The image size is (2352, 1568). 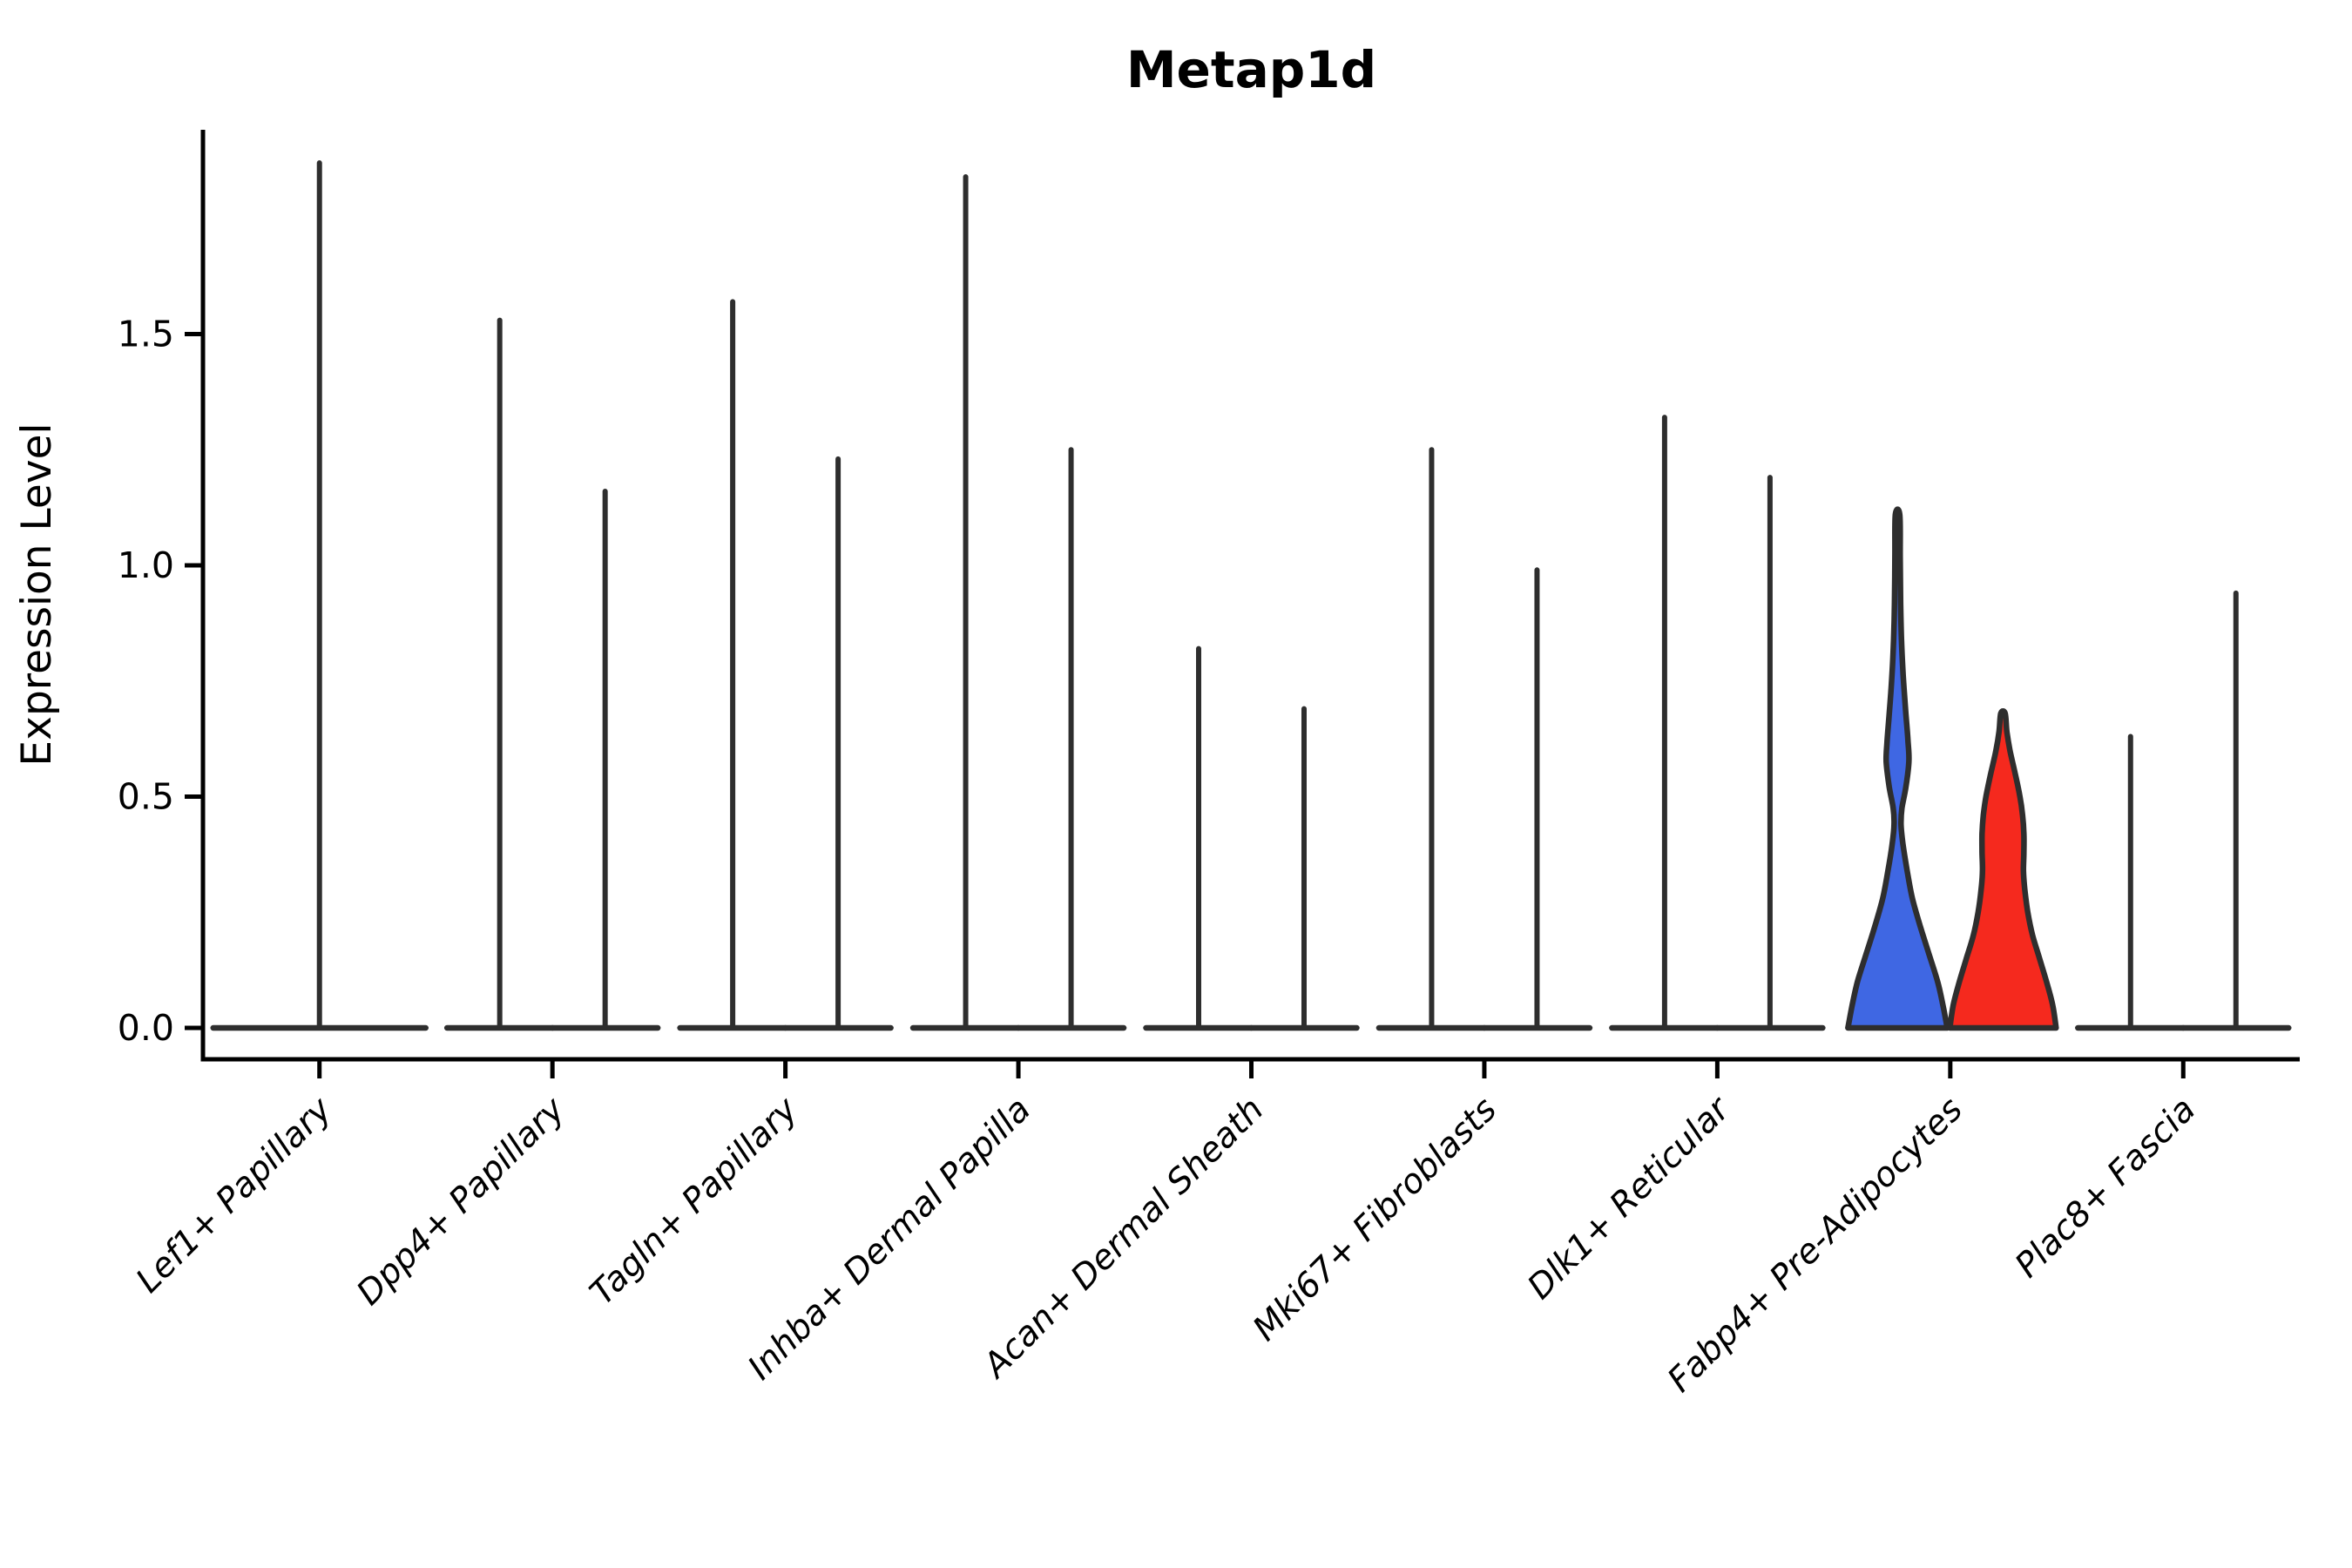 What do you see at coordinates (235, 1195) in the screenshot?
I see `x-tick-label: Lef1+ Papillary` at bounding box center [235, 1195].